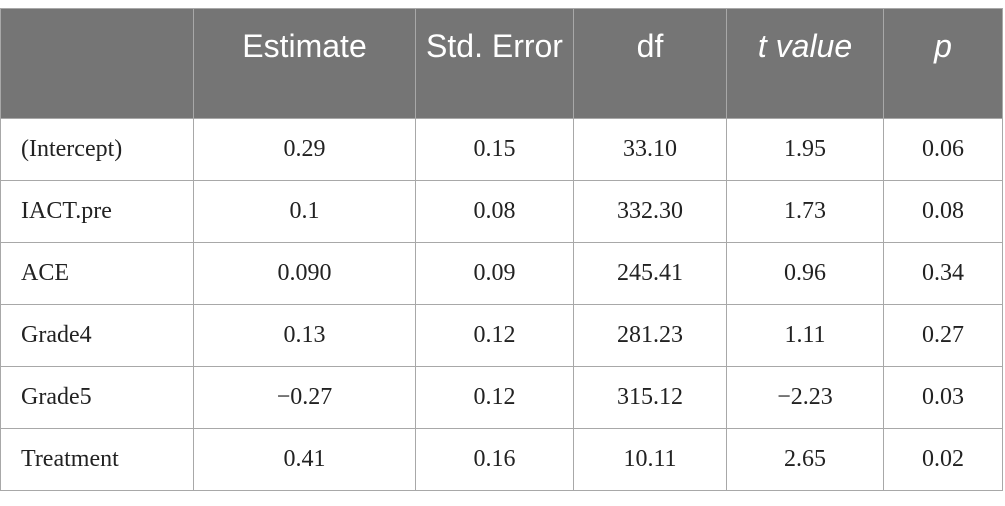 Image resolution: width=1005 pixels, height=506 pixels. Describe the element at coordinates (97, 397) in the screenshot. I see `row-label: Grade5` at that location.